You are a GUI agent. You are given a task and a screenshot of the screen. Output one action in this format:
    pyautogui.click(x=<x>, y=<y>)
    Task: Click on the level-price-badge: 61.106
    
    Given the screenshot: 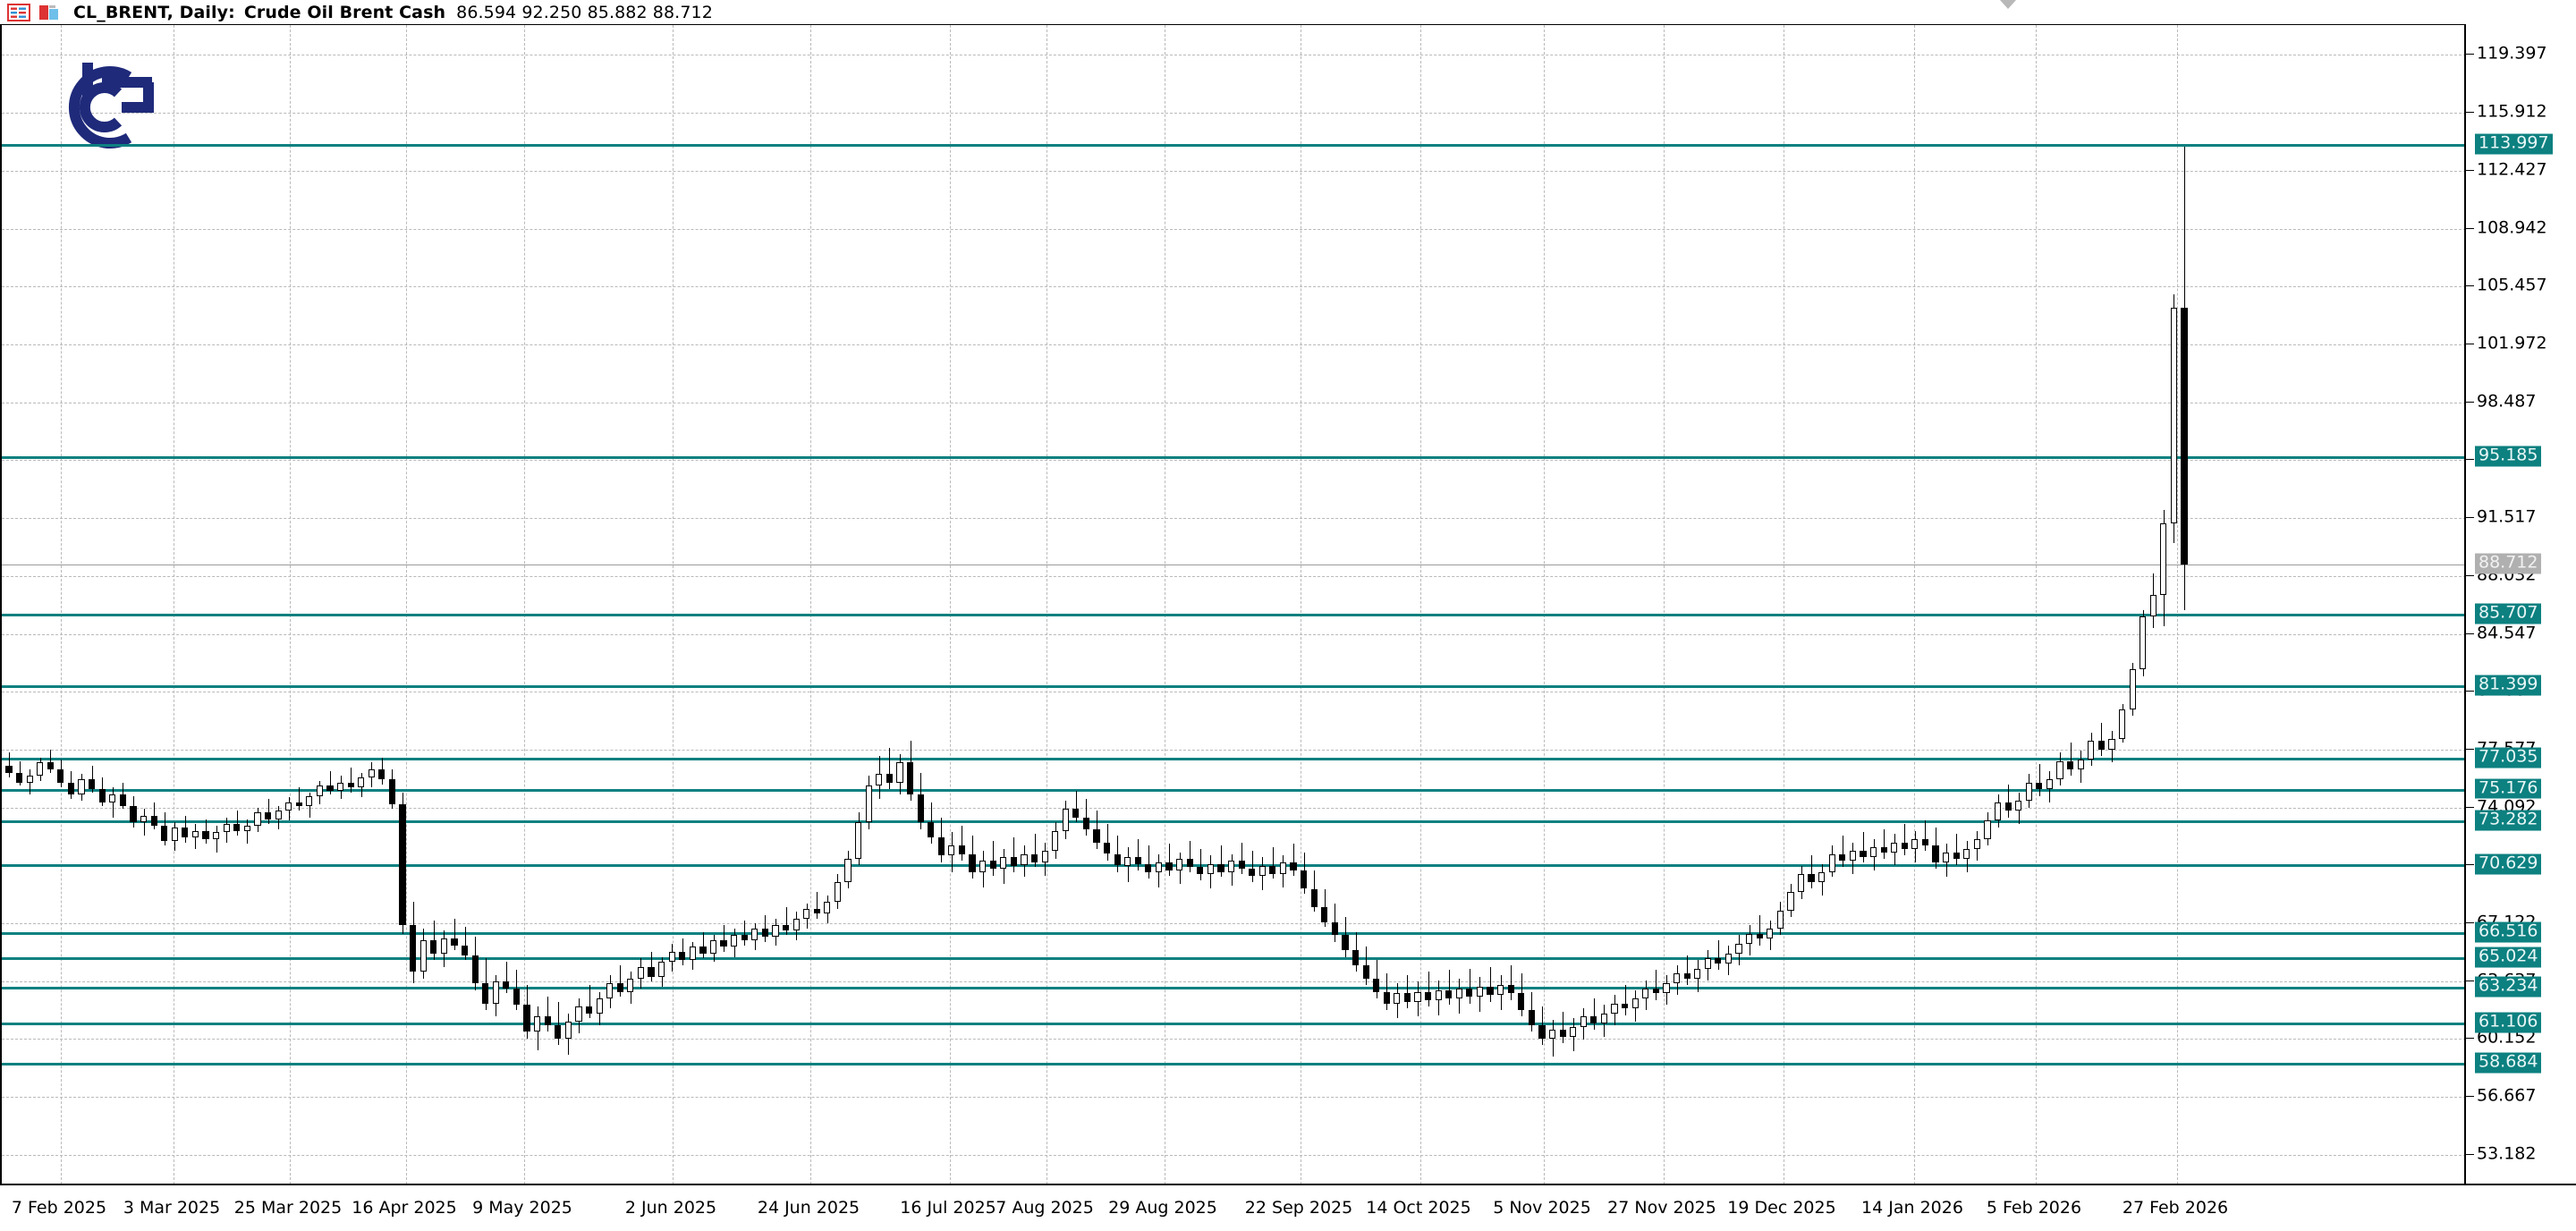 What is the action you would take?
    pyautogui.click(x=2508, y=1022)
    